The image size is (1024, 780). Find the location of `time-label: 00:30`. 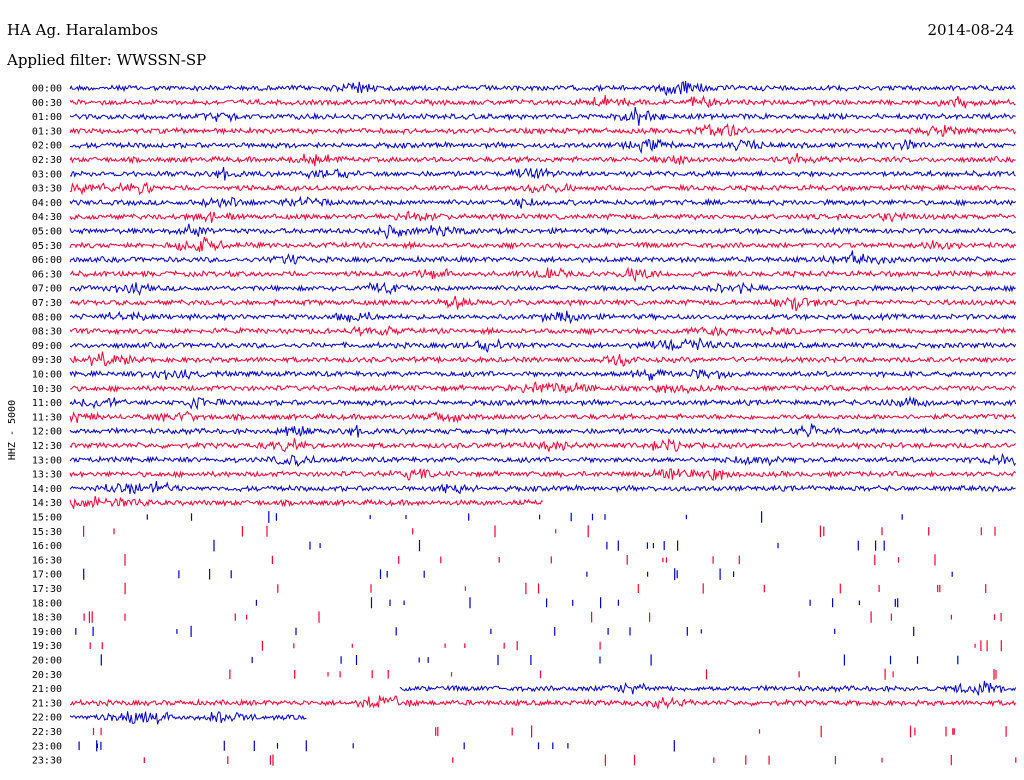

time-label: 00:30 is located at coordinates (47, 103).